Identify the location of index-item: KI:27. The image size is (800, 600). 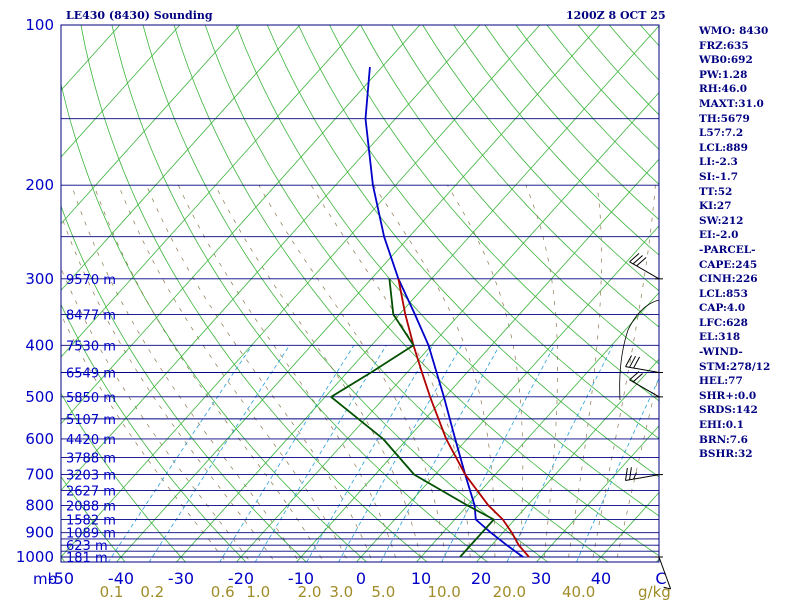
(715, 206).